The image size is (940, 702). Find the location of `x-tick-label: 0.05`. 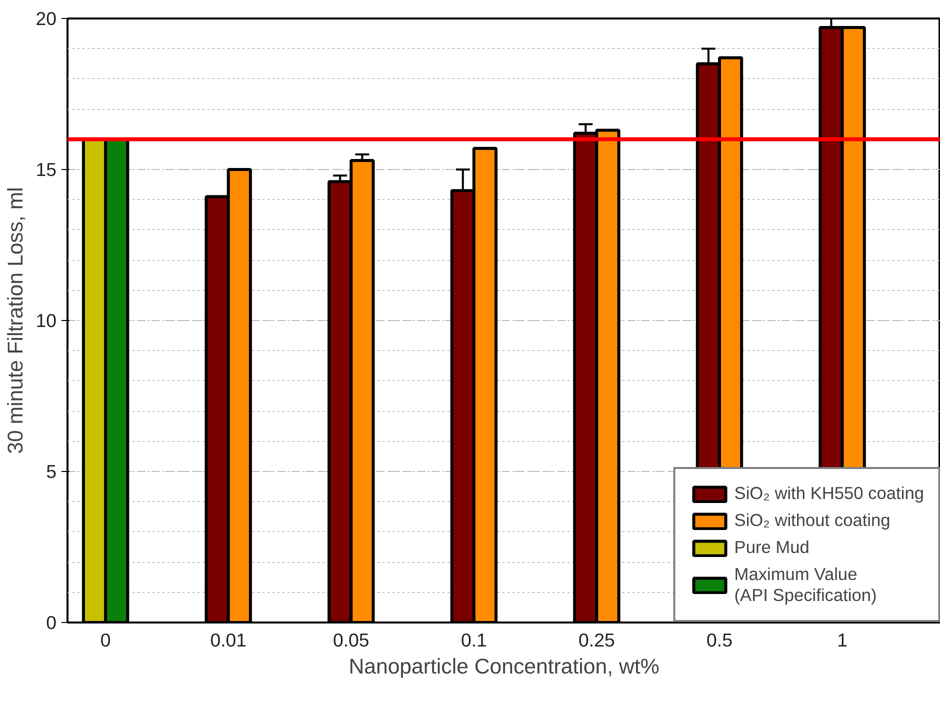

x-tick-label: 0.05 is located at coordinates (351, 640).